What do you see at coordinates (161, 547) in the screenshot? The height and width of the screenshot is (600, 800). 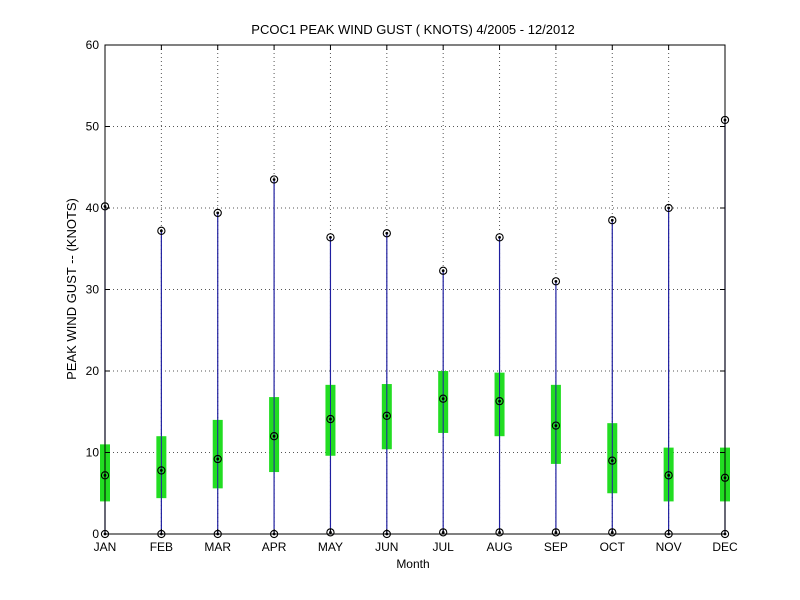 I see `x-tick-label: FEB` at bounding box center [161, 547].